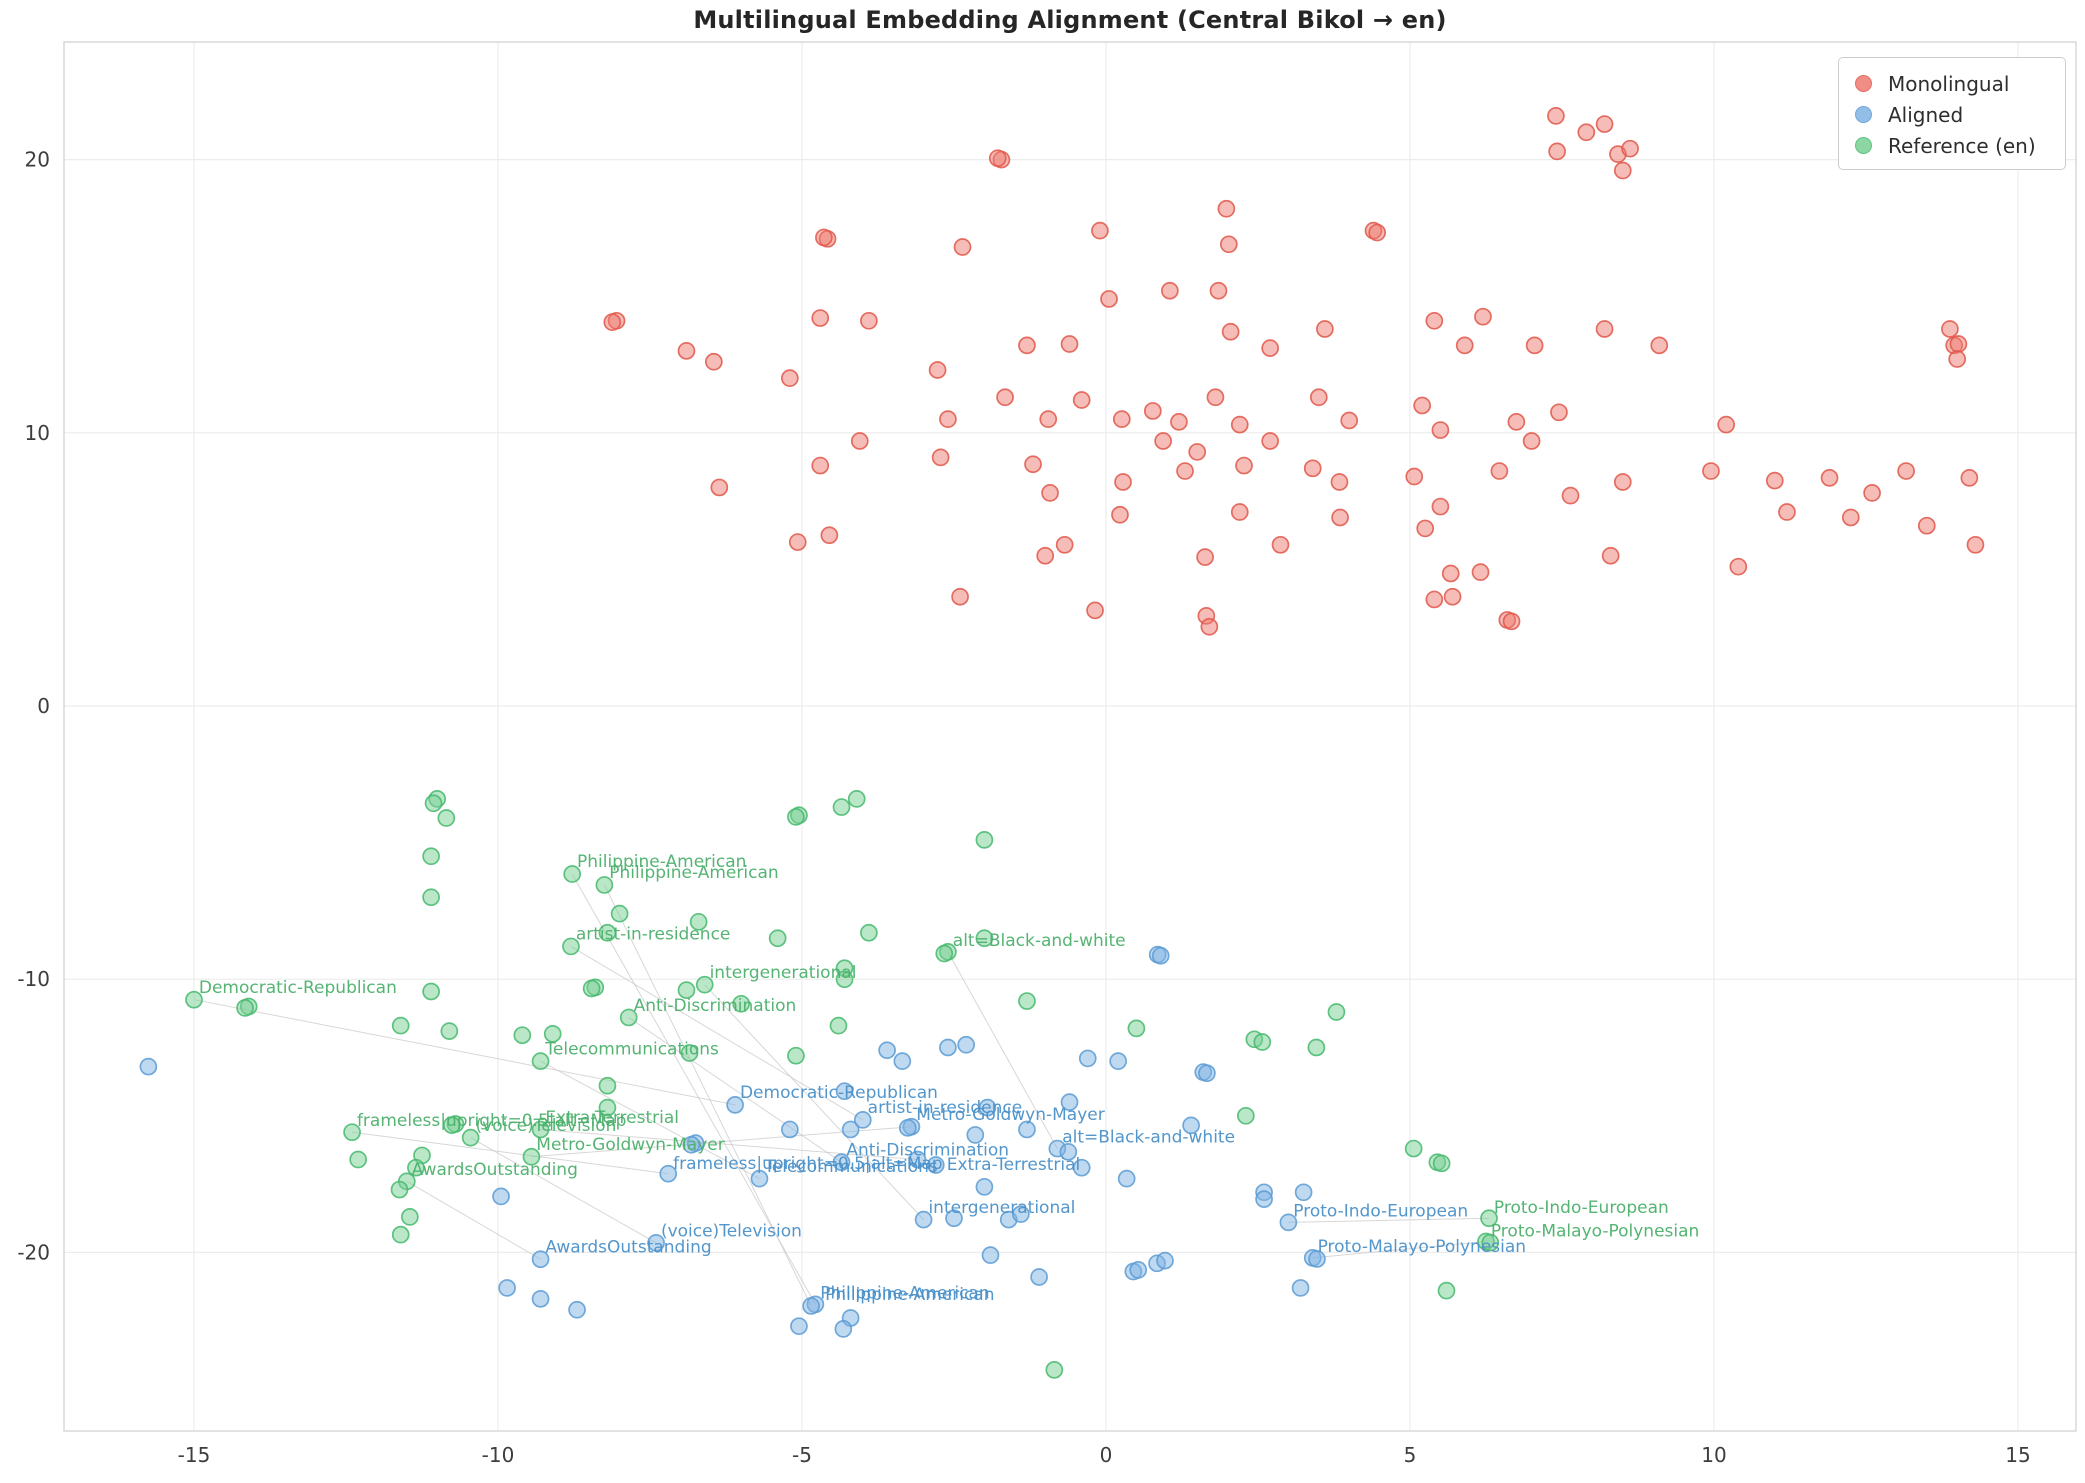 The image size is (2085, 1483). Describe the element at coordinates (850, 1167) in the screenshot. I see `aligned-annotation-label: Telecommunications` at that location.